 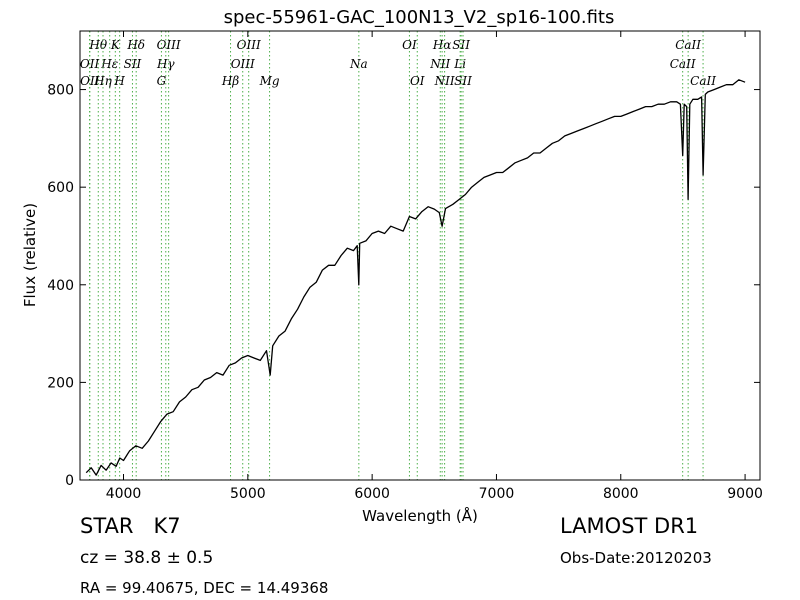 I want to click on chart-title: spec-55961-GAC_100N13_V2_sp16-100.fits, so click(x=419, y=17).